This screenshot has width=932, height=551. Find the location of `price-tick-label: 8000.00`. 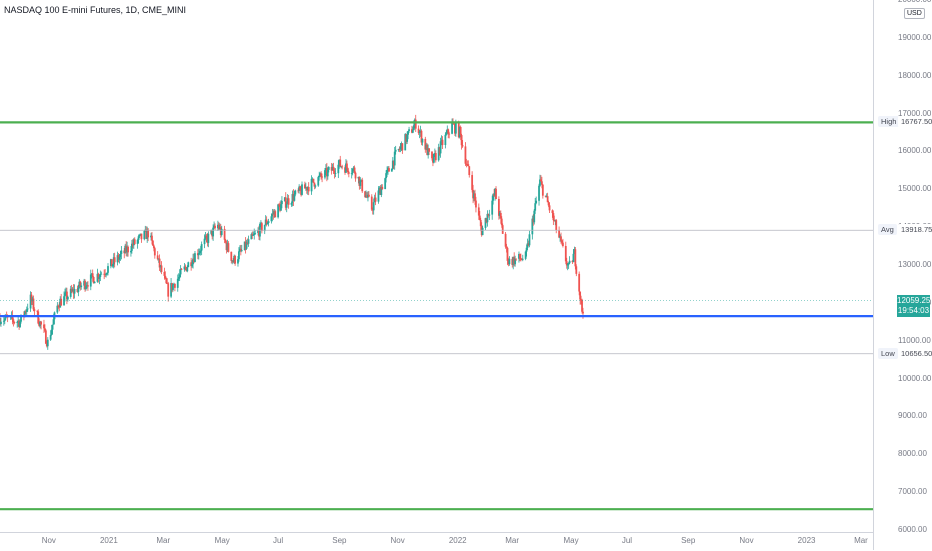

price-tick-label: 8000.00 is located at coordinates (912, 454).